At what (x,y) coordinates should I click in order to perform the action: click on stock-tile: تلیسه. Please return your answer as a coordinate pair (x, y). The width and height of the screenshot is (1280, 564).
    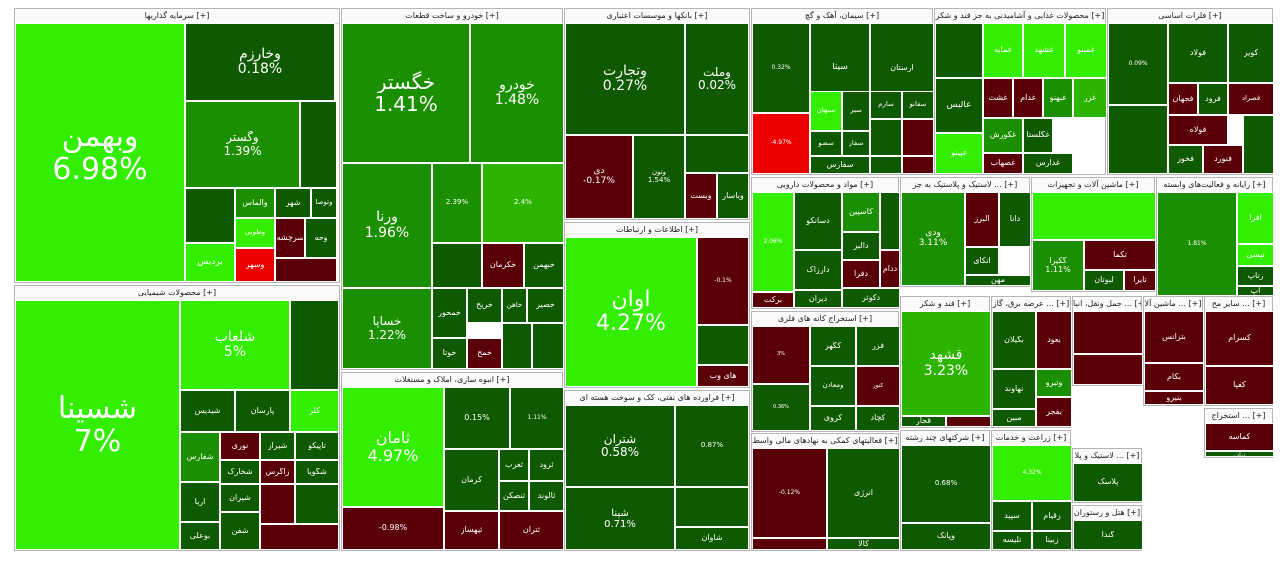
    Looking at the image, I should click on (1012, 540).